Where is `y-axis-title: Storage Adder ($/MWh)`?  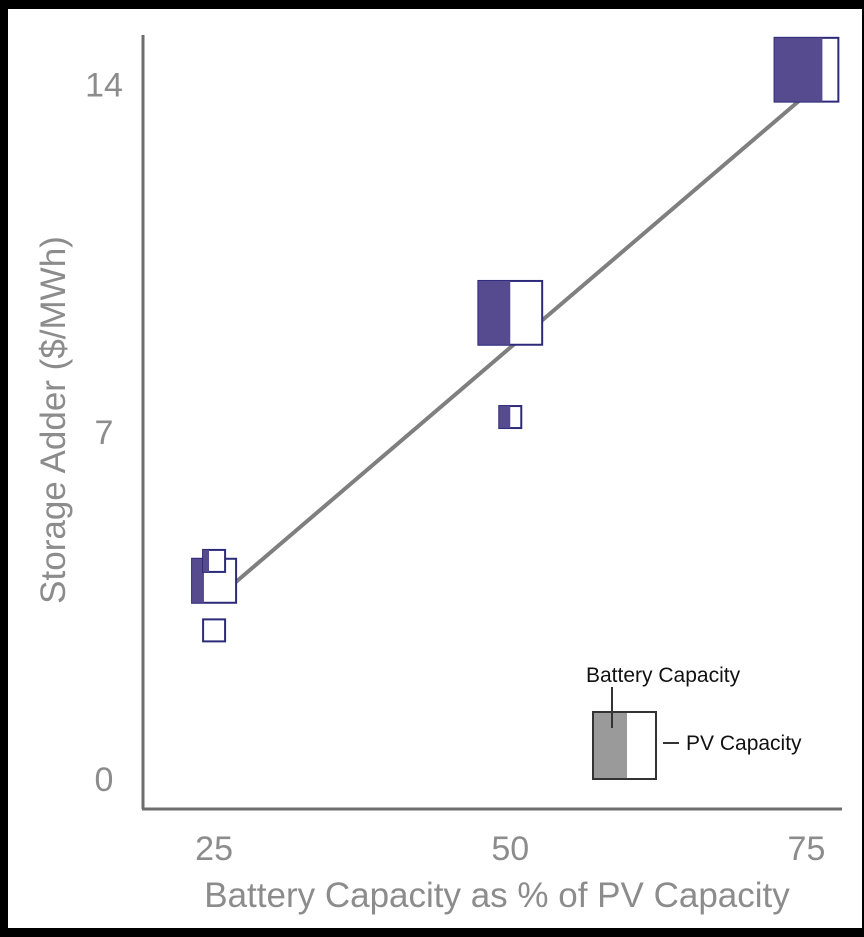 y-axis-title: Storage Adder ($/MWh) is located at coordinates (53, 420).